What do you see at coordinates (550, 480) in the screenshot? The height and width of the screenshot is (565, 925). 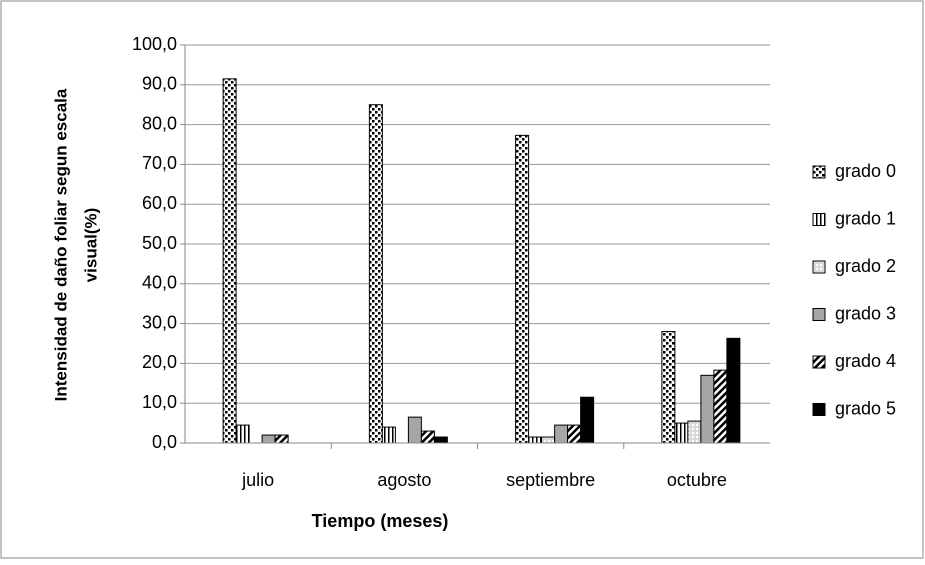 I see `x-tick-label: septiembre` at bounding box center [550, 480].